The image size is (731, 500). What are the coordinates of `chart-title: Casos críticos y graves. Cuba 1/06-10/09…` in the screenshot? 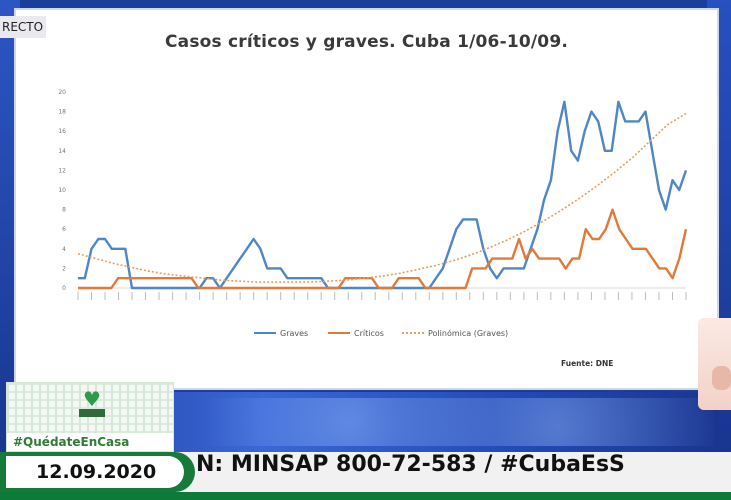 It's located at (366, 42).